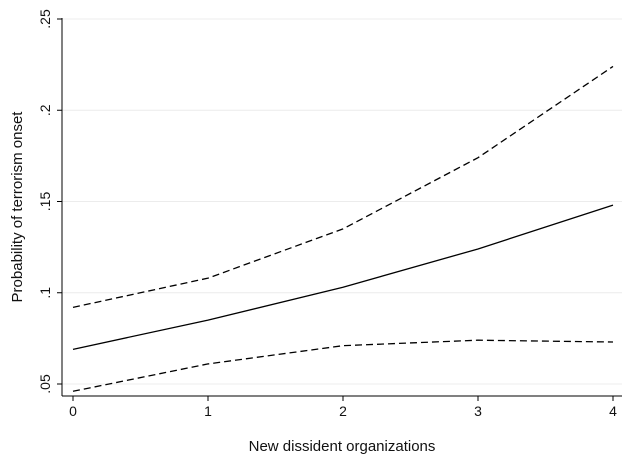 The height and width of the screenshot is (454, 624). I want to click on x-tick-label: 1, so click(208, 411).